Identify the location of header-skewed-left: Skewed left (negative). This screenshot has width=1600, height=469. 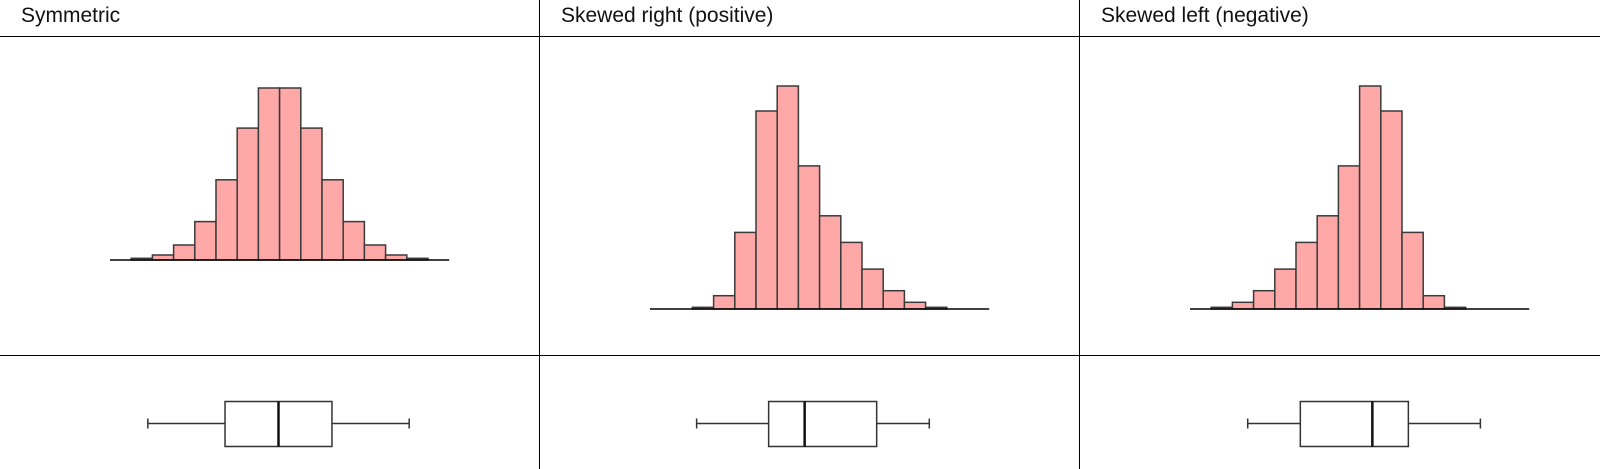
(1205, 15).